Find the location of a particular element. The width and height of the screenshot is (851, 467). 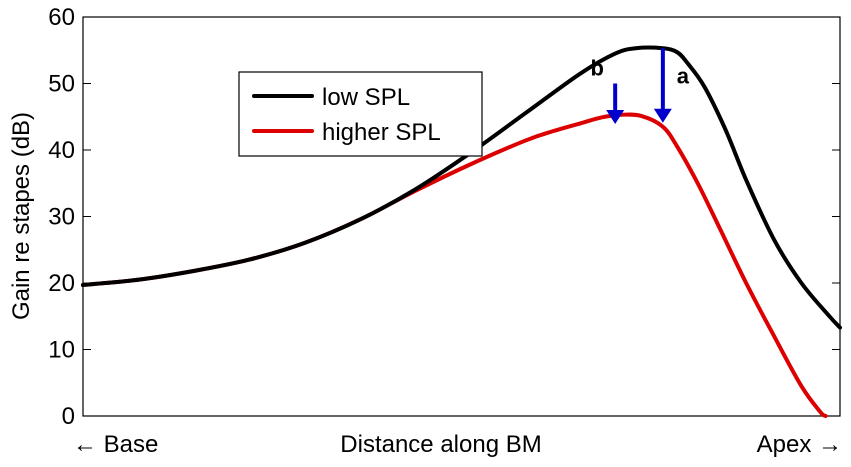

annotation-layer: ab is located at coordinates (640, 86).